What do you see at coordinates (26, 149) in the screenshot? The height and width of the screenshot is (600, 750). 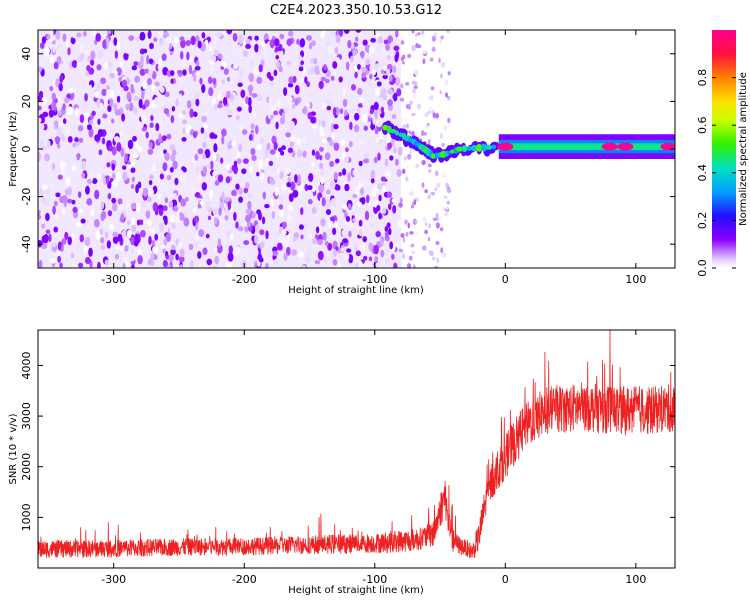 I see `y-tick-label: 0` at bounding box center [26, 149].